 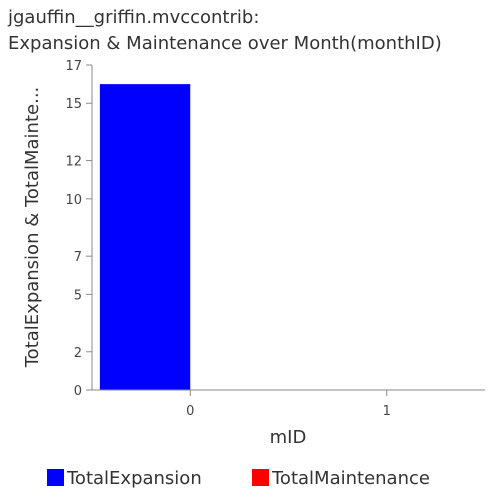 What do you see at coordinates (73, 200) in the screenshot?
I see `y-tick-label: 10` at bounding box center [73, 200].